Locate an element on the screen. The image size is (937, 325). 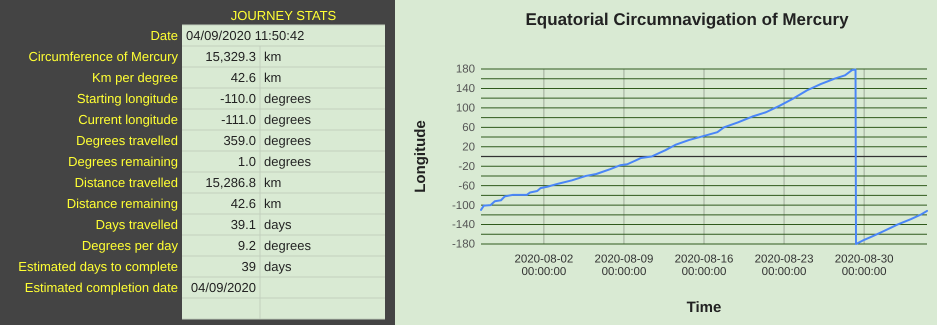
category-label: Circumference of Mercury is located at coordinates (103, 56).